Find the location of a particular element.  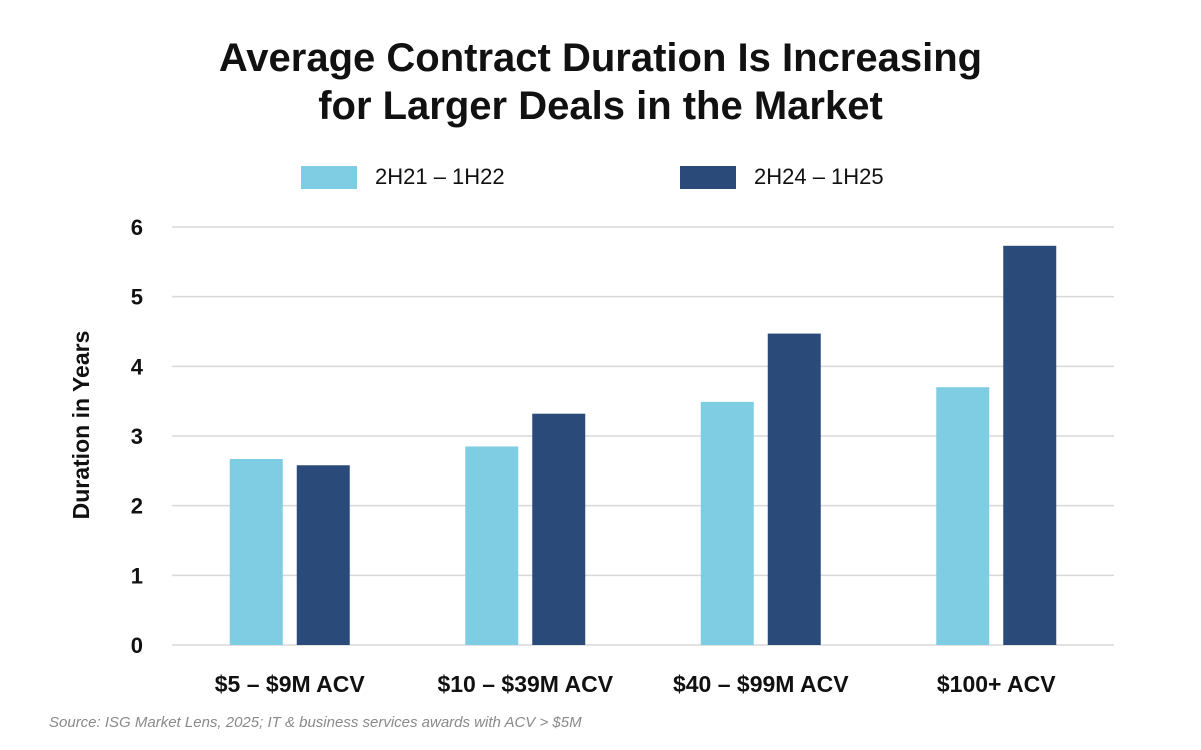

chart-title-line-2: for Larger Deals in the Market is located at coordinates (600, 106).